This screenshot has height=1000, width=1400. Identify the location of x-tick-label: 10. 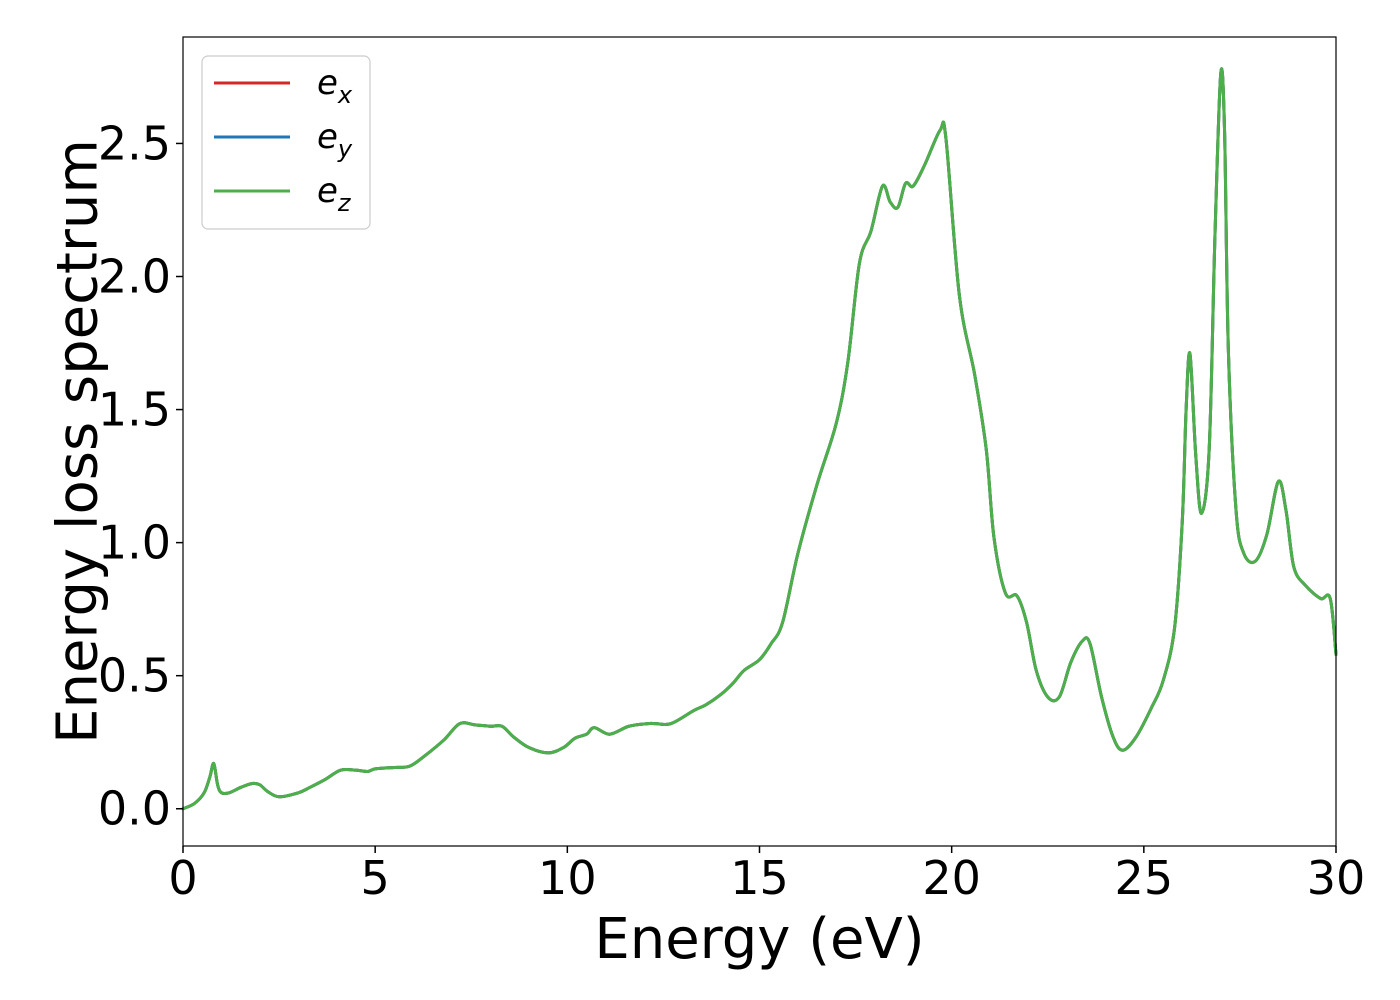
(567, 878).